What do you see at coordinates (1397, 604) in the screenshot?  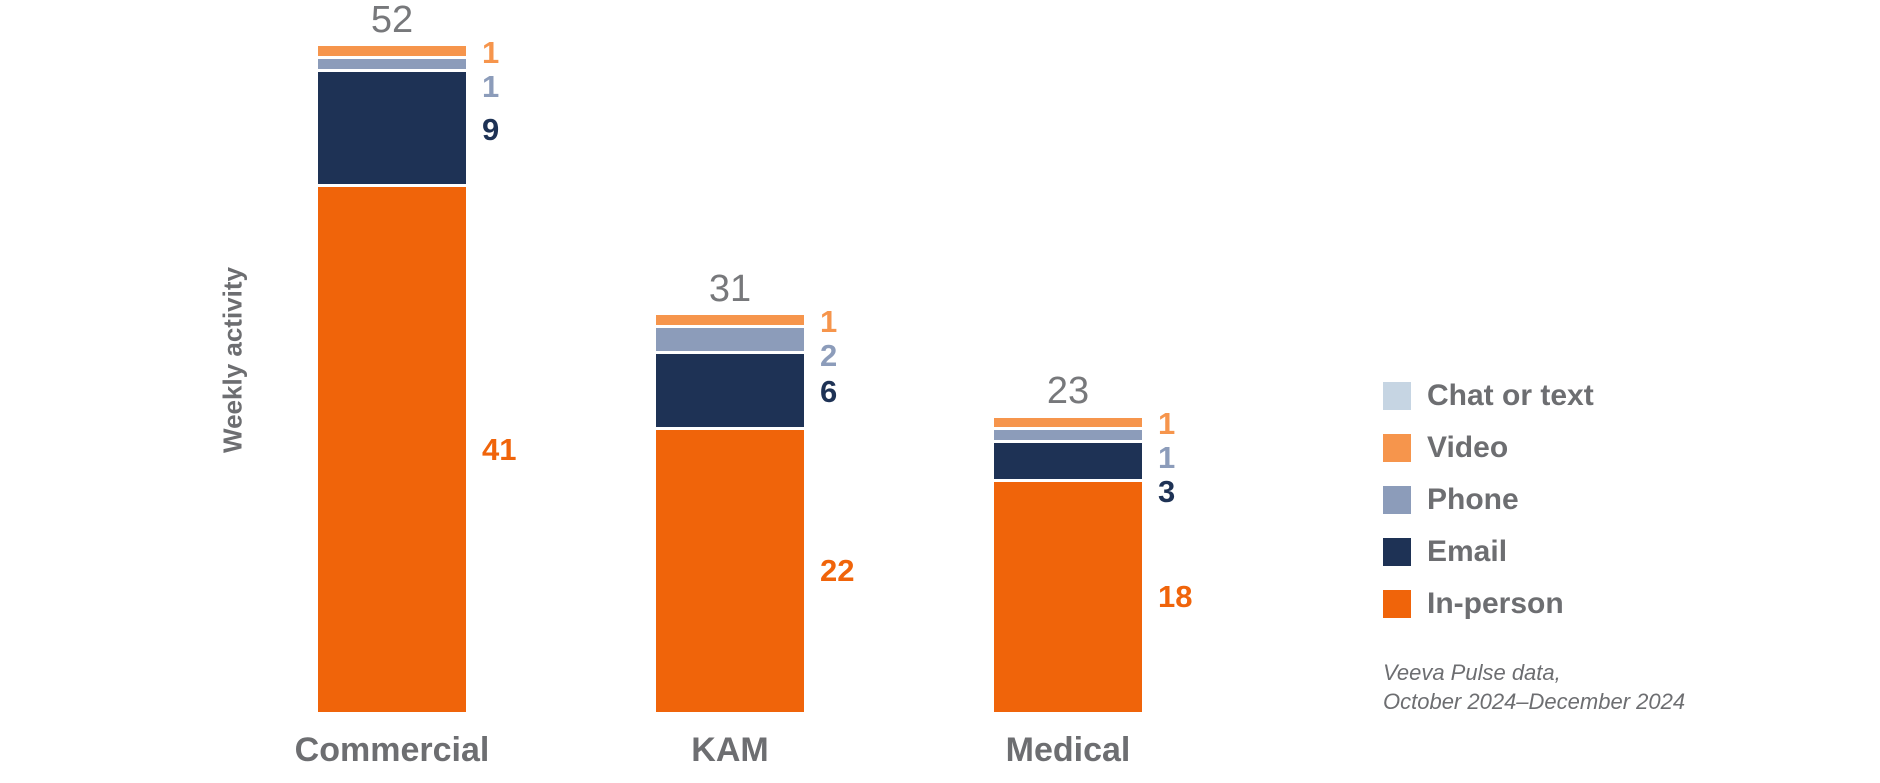 I see `legend-swatch-in-person` at bounding box center [1397, 604].